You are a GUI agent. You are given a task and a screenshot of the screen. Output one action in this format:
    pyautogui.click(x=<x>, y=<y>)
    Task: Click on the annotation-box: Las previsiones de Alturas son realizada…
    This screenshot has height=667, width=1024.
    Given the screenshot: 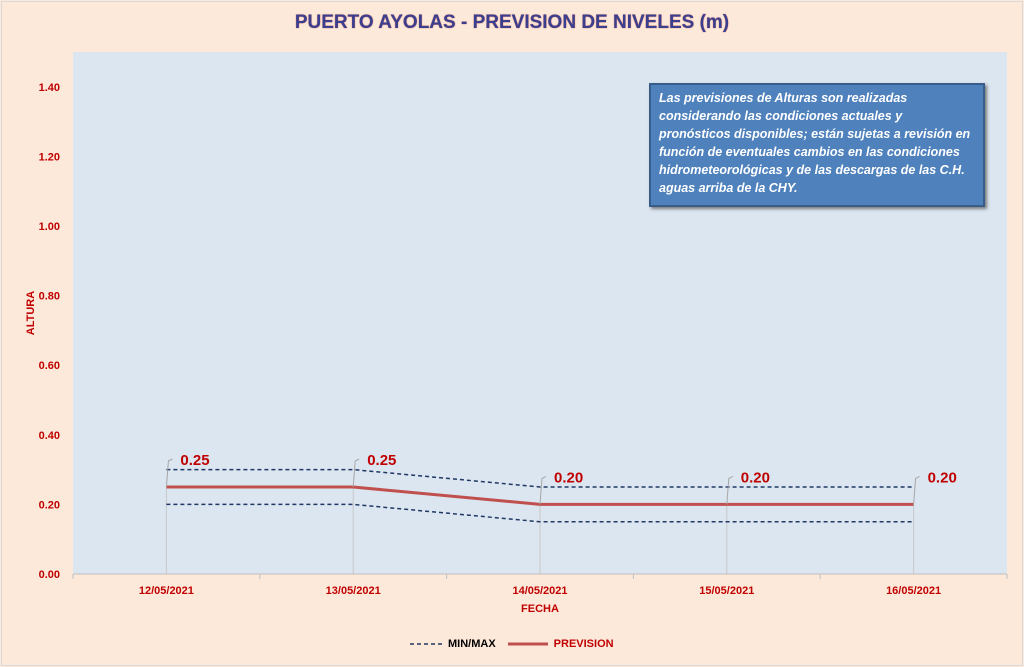 What is the action you would take?
    pyautogui.click(x=817, y=145)
    